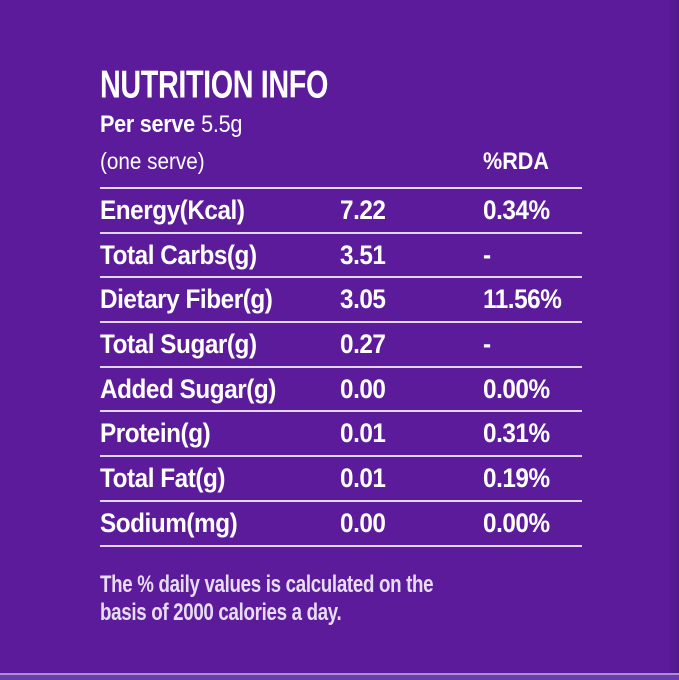 Image resolution: width=679 pixels, height=680 pixels. I want to click on footnote-line-2: basis of 2000 calories a day., so click(221, 612).